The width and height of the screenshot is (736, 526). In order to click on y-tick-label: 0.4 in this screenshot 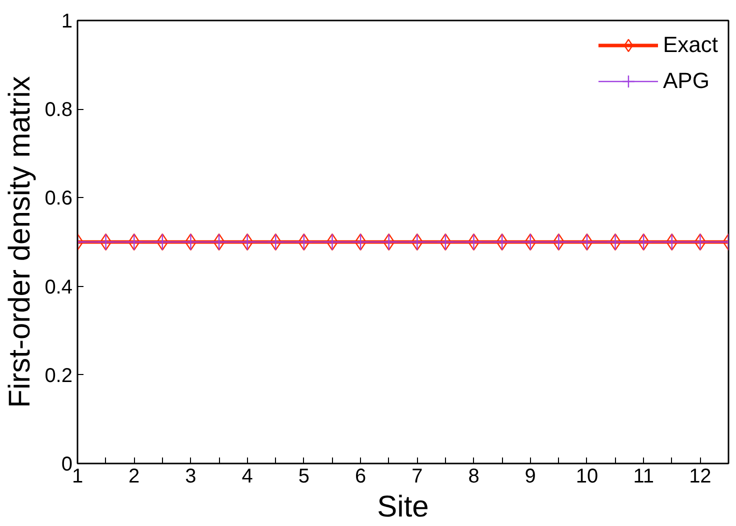, I will do `click(58, 287)`.